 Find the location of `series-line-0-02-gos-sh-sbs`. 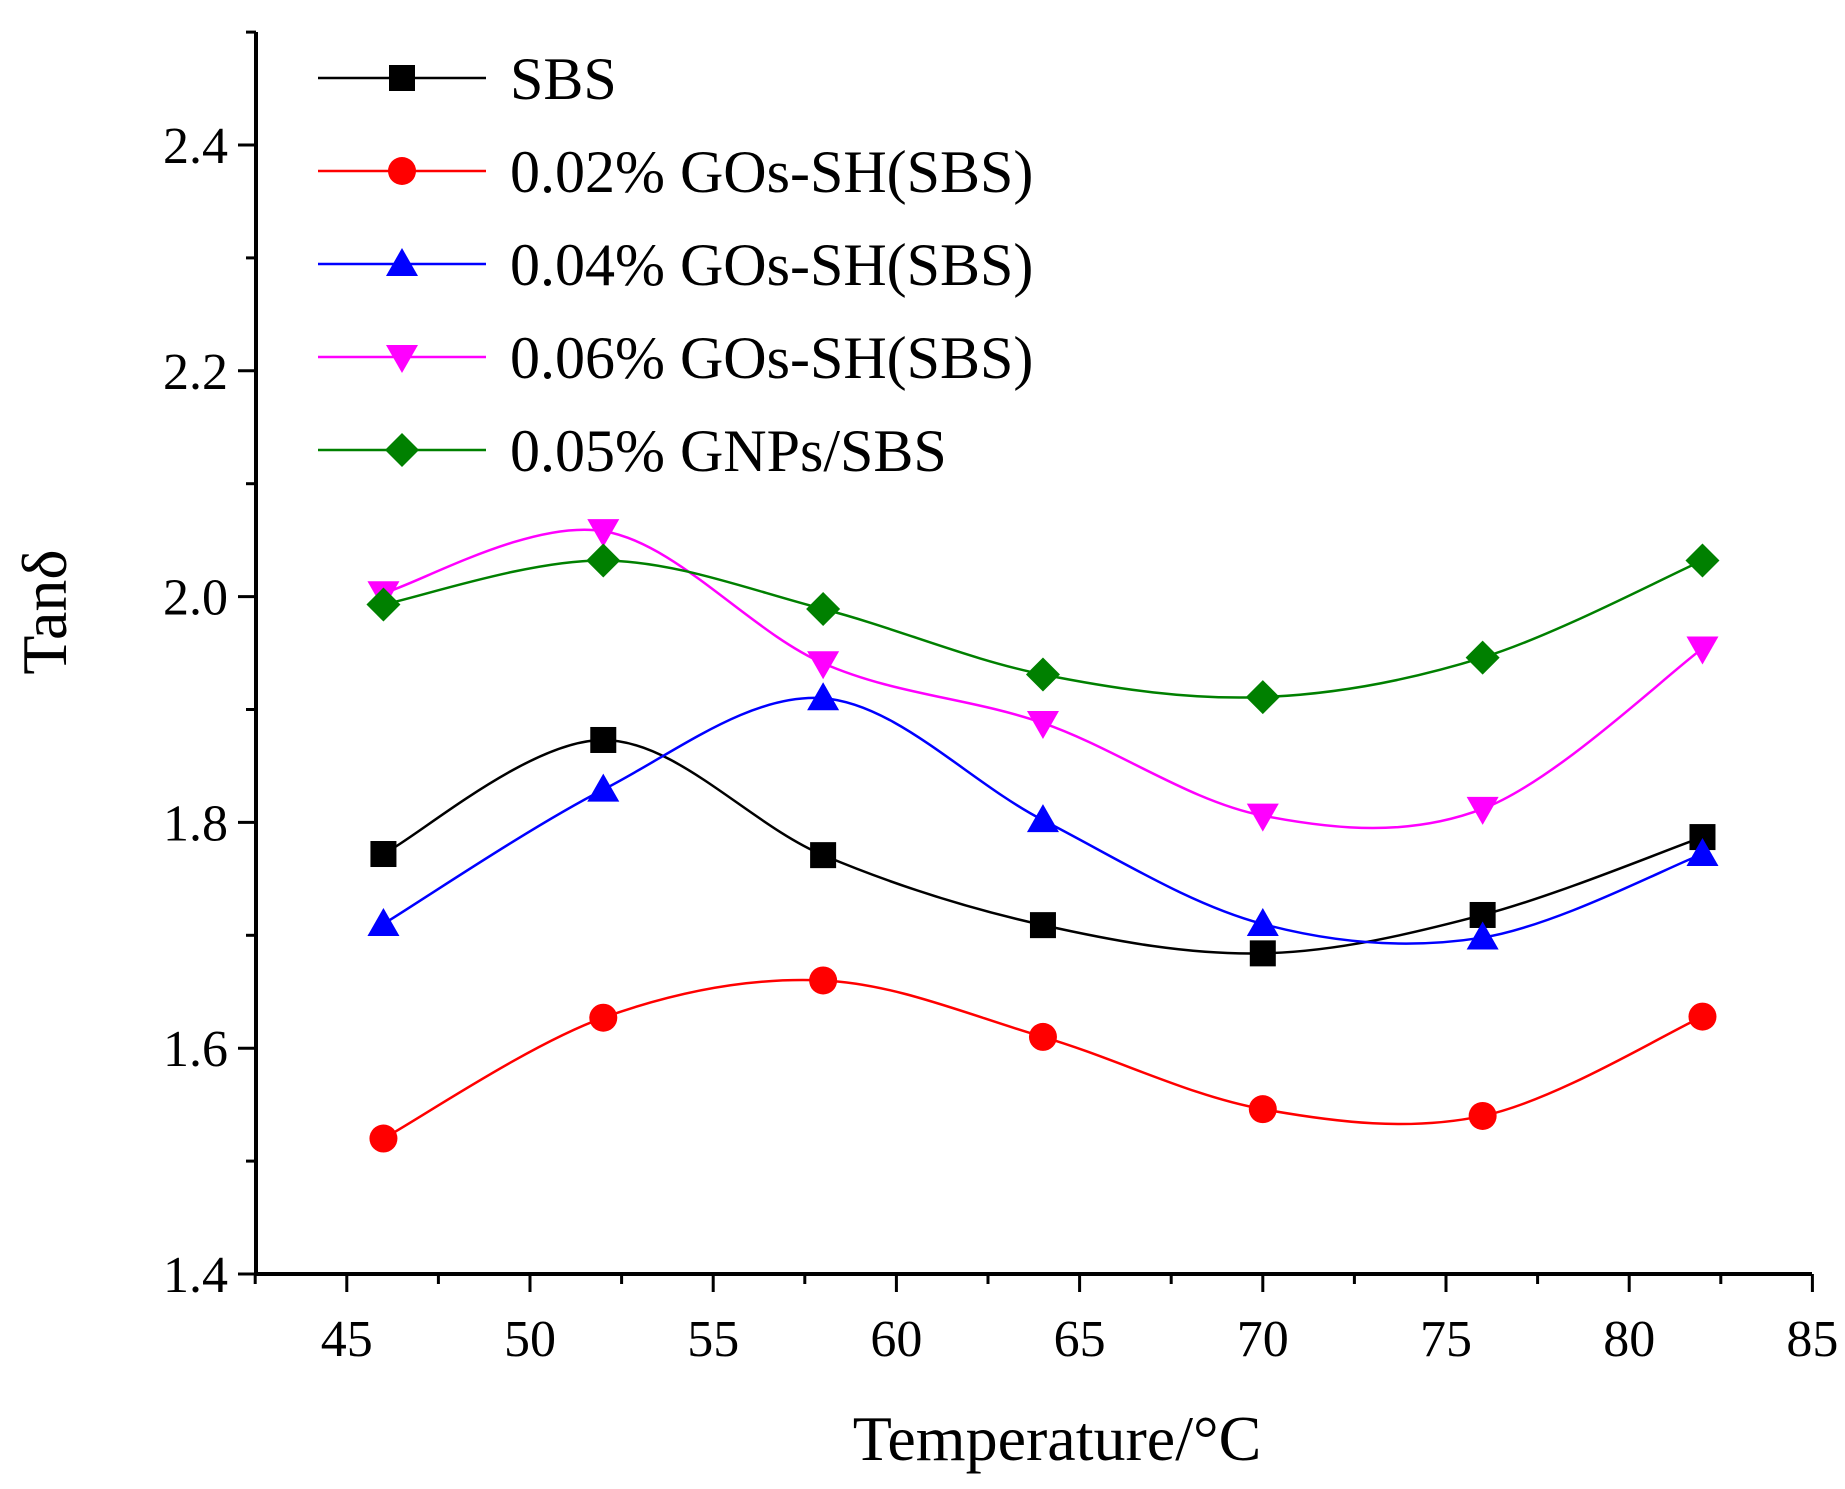

series-line-0-02-gos-sh-sbs is located at coordinates (1042, 1059).